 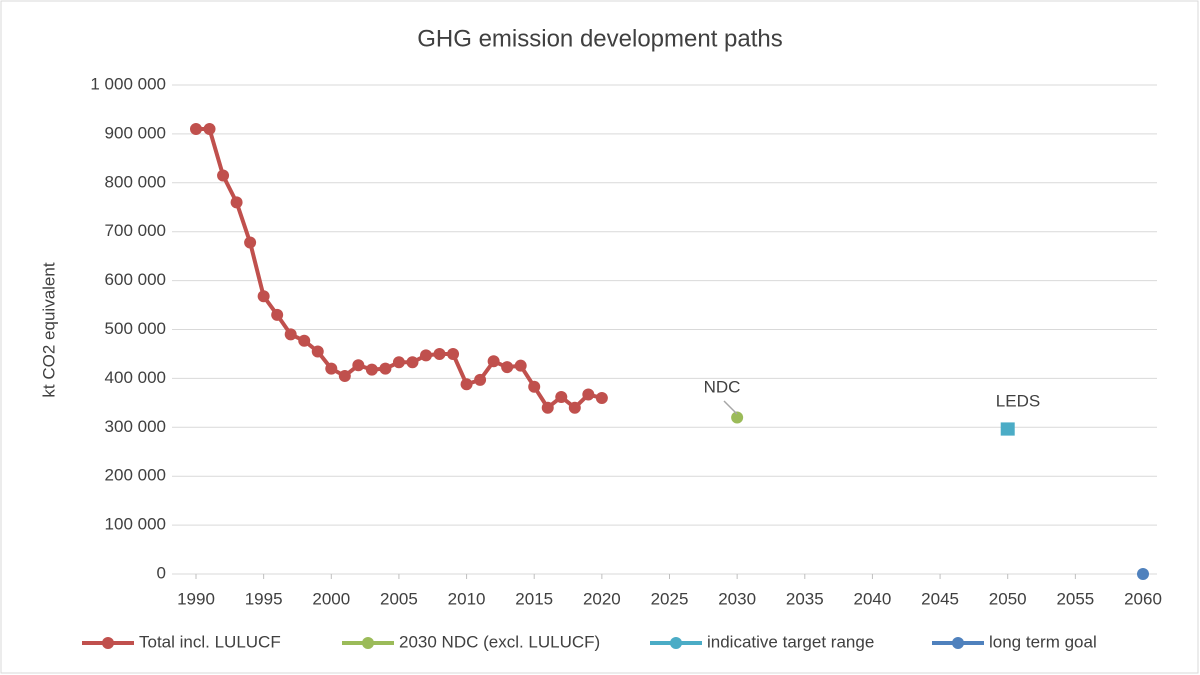 What do you see at coordinates (161, 572) in the screenshot?
I see `y-tick-label: 0` at bounding box center [161, 572].